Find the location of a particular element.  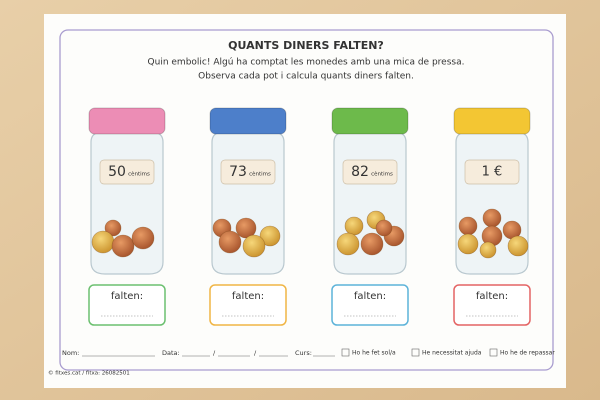

amount: 1 € is located at coordinates (492, 172).